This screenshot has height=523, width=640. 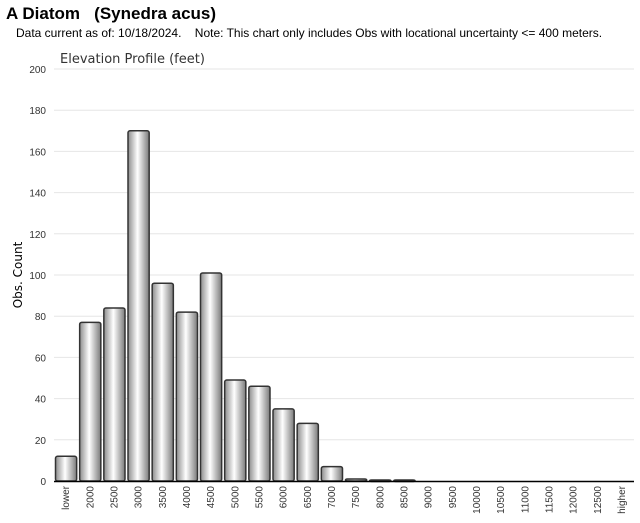 I want to click on y-tick-label: 180, so click(x=37, y=111).